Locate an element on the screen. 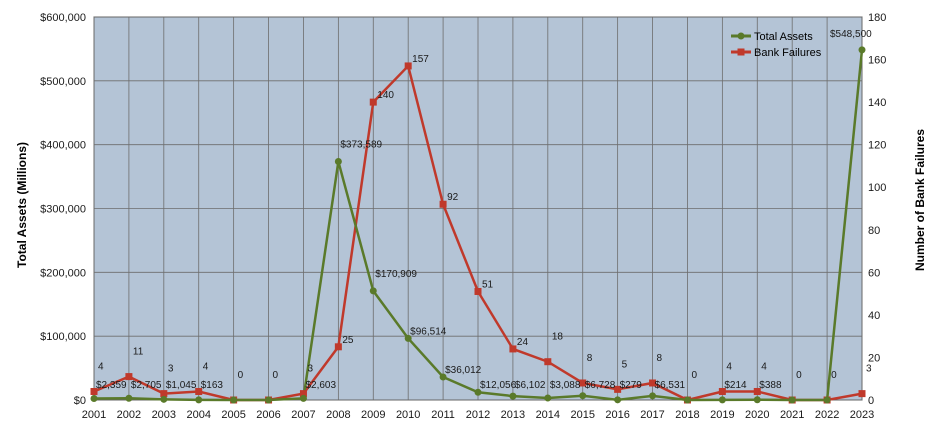 This screenshot has height=427, width=940. x-tick-label: 2004 is located at coordinates (198, 415).